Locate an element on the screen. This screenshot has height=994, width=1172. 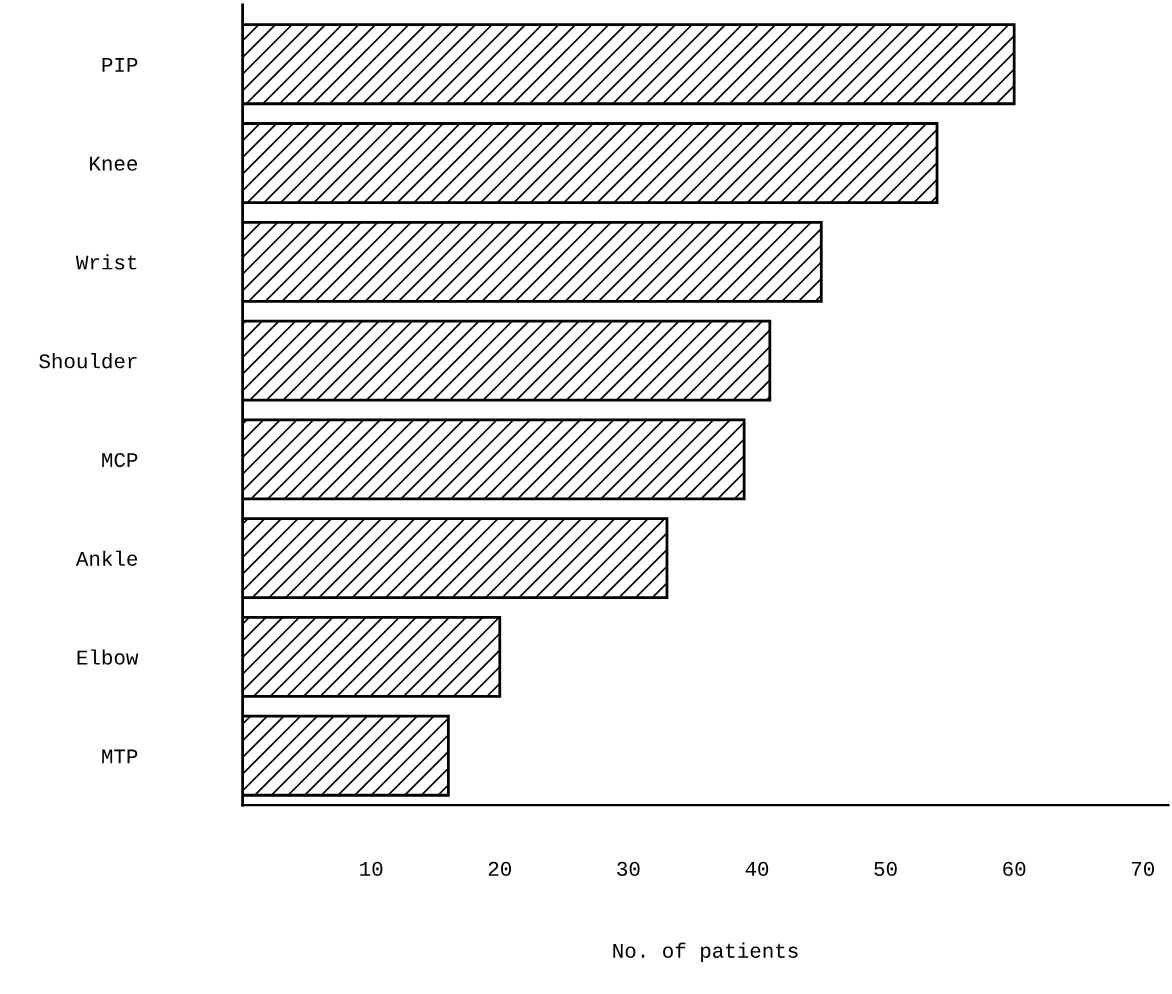
x-tick-label: 70 is located at coordinates (1142, 868).